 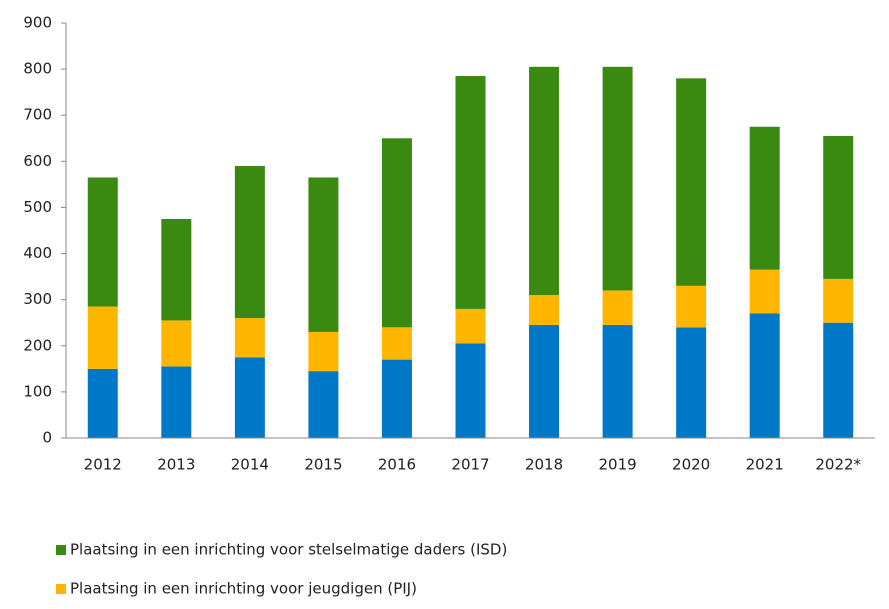 What do you see at coordinates (617, 465) in the screenshot?
I see `x-tick-label: 2019` at bounding box center [617, 465].